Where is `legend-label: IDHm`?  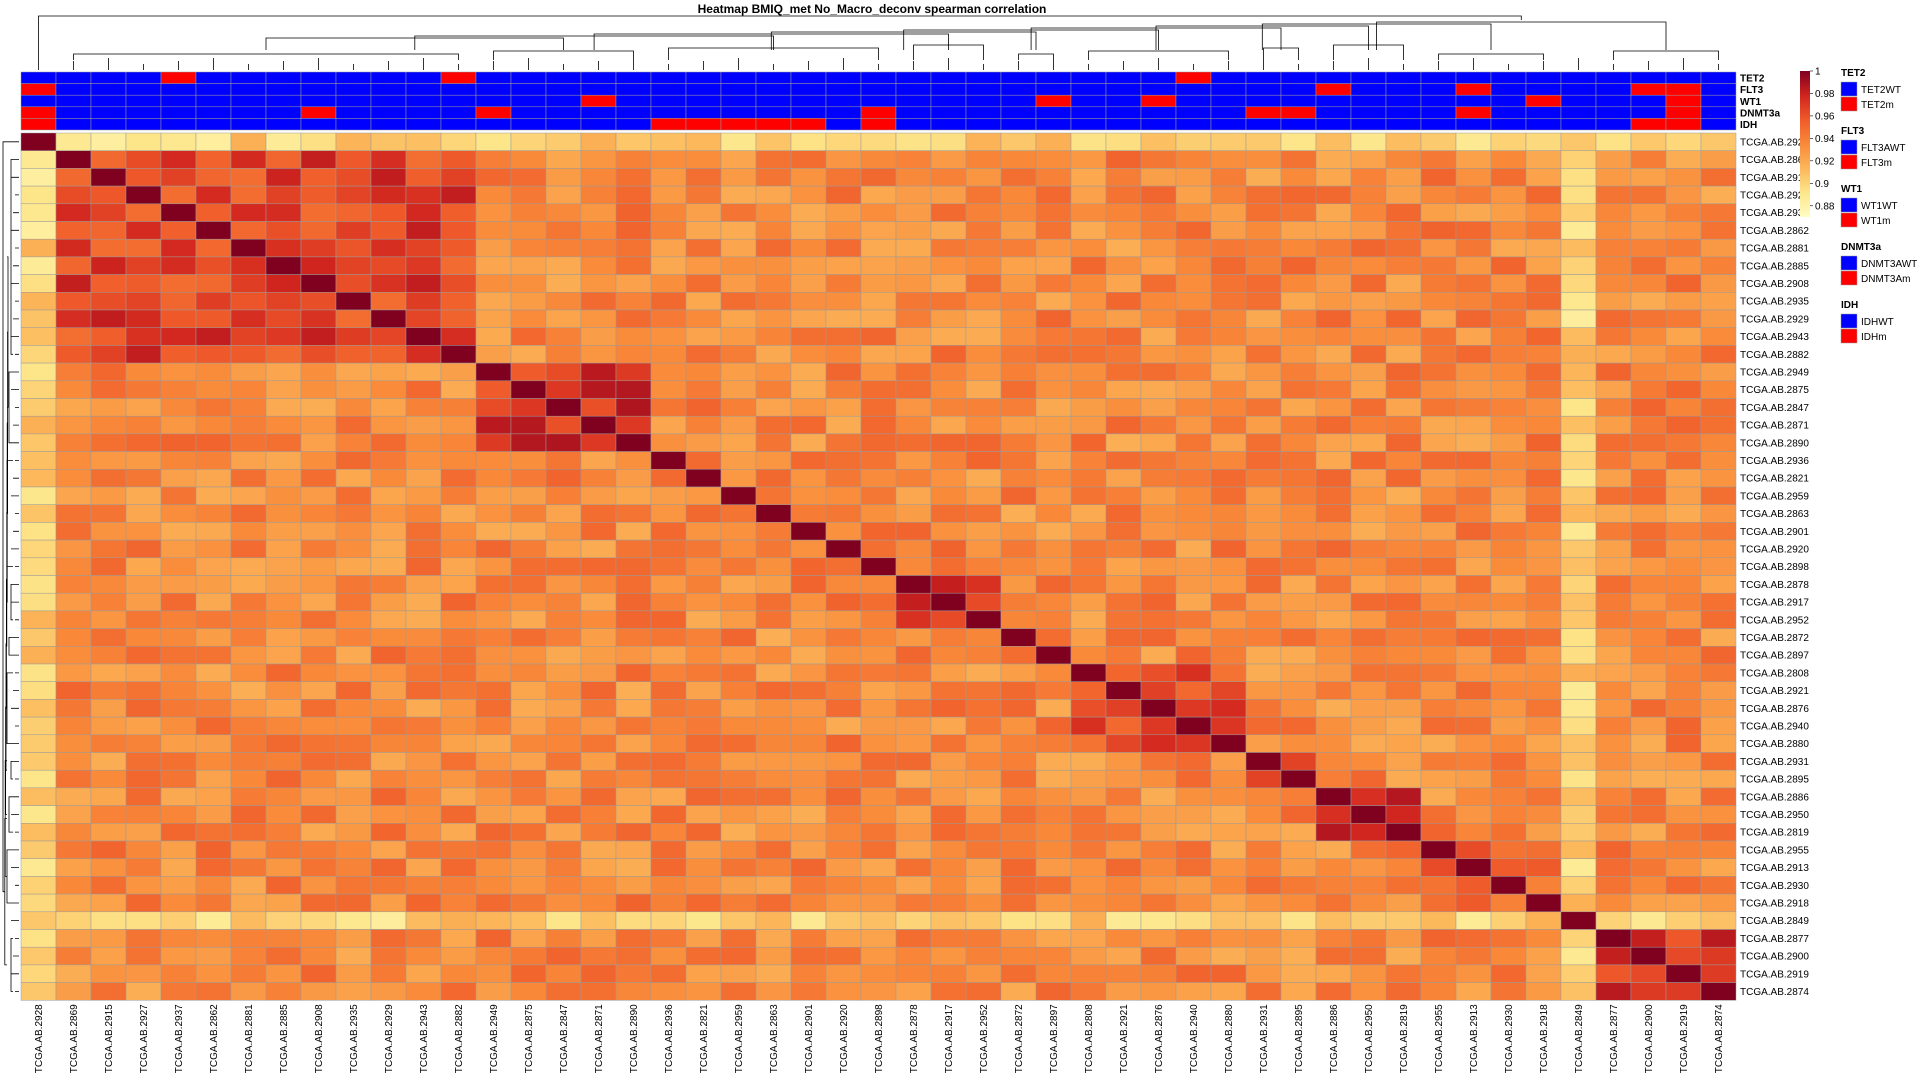 legend-label: IDHm is located at coordinates (1874, 337).